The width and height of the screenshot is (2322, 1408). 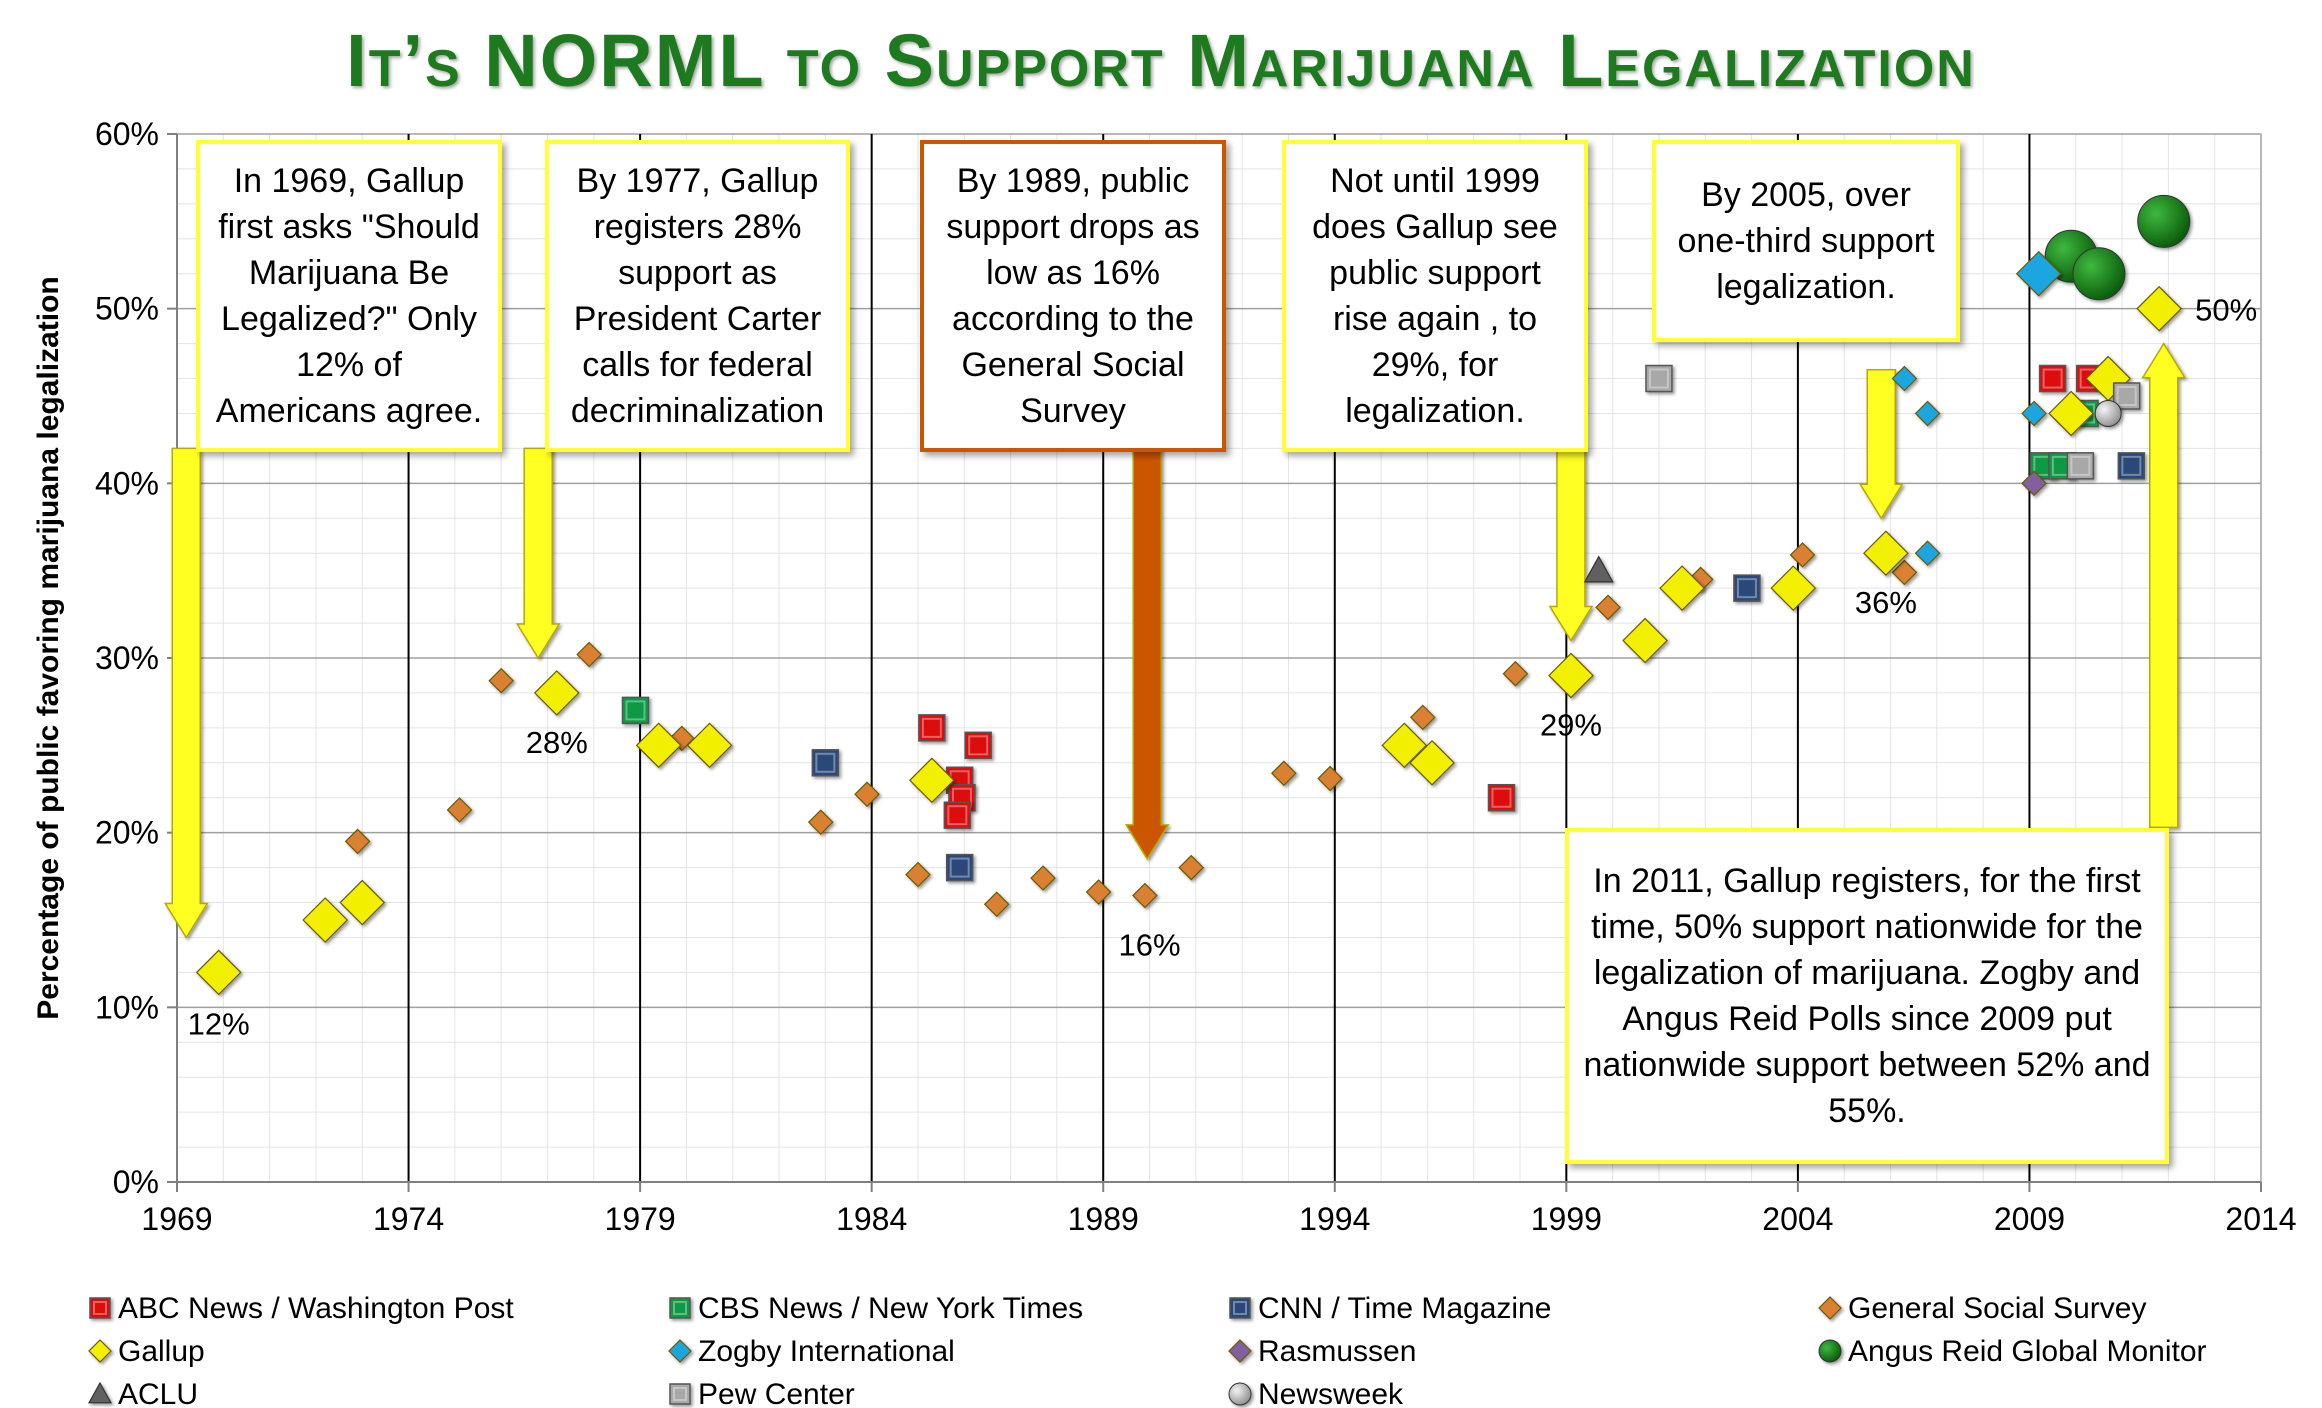 I want to click on y-tick-label: 30%, so click(x=127, y=658).